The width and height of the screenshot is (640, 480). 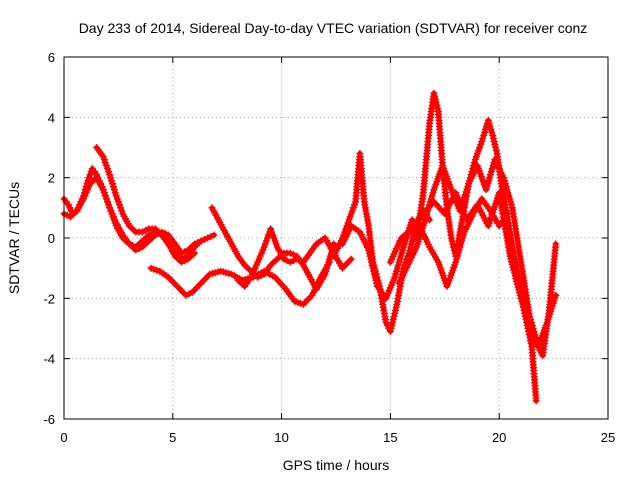 I want to click on y-tick-label: -4, so click(x=49, y=359).